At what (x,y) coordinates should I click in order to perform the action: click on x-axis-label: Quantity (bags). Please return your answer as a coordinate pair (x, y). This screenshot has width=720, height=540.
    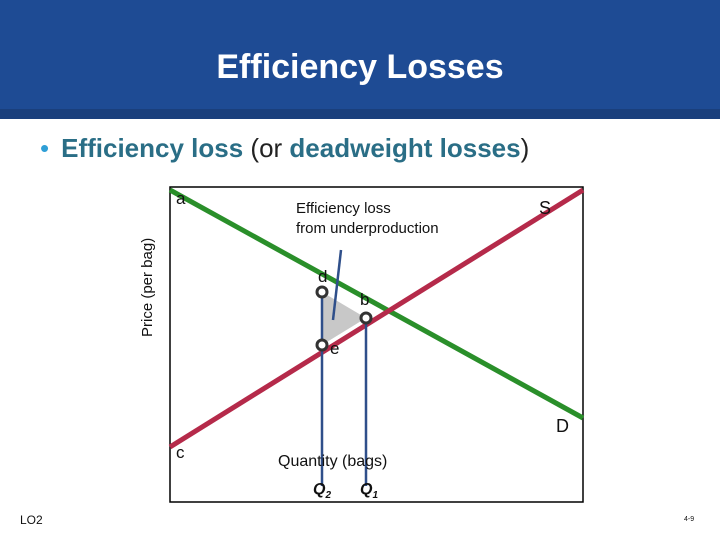
    Looking at the image, I should click on (332, 461).